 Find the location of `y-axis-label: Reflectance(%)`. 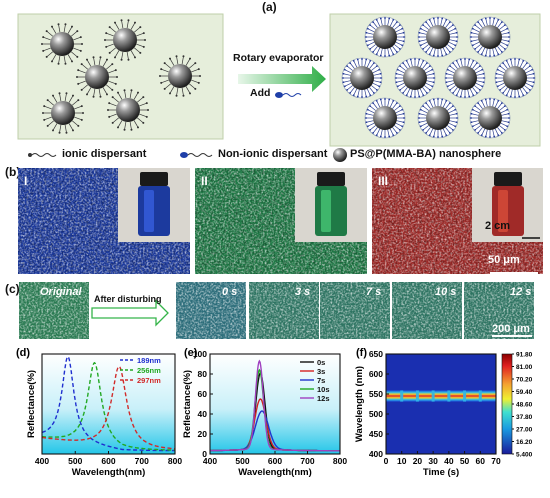

y-axis-label: Reflectance(%) is located at coordinates (31, 404).